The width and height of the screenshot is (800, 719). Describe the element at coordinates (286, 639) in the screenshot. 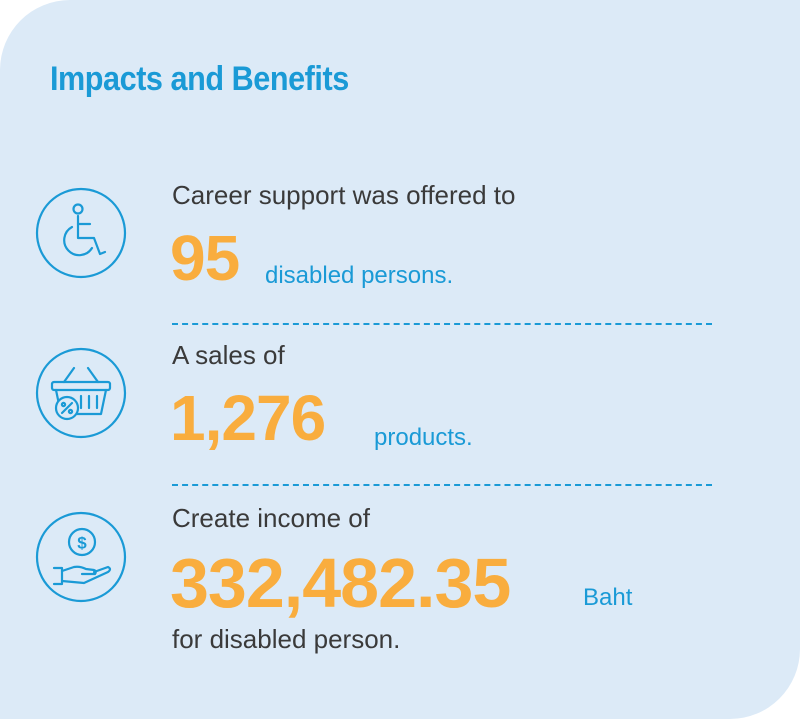

I see `income-outro: for disabled person.` at that location.